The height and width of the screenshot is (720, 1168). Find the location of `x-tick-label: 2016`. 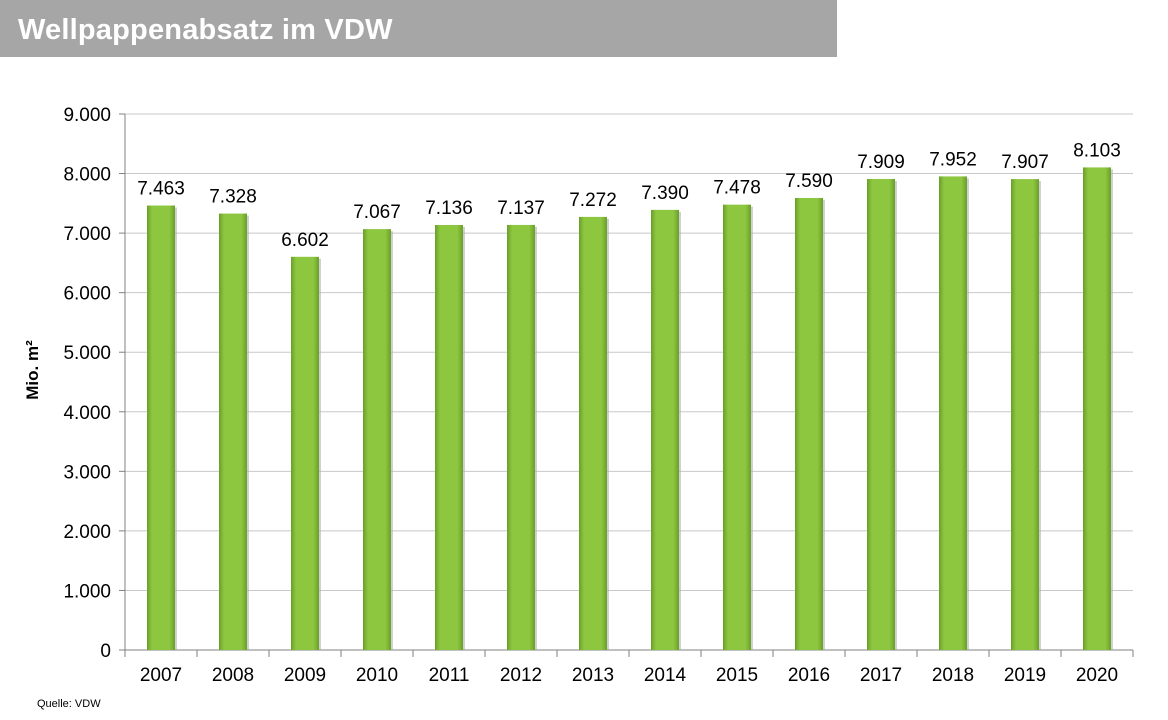

x-tick-label: 2016 is located at coordinates (809, 675).